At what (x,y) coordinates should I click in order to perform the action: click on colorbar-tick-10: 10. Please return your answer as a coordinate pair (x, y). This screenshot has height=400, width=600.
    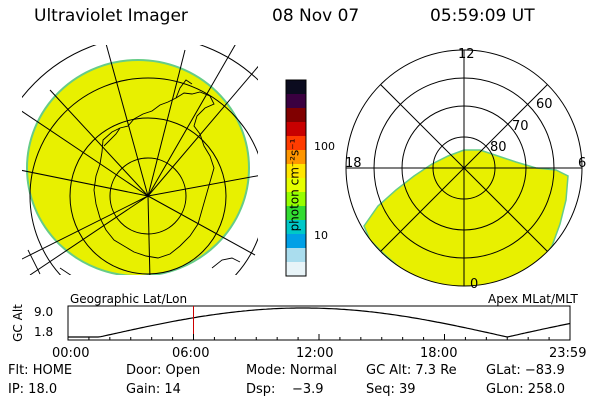
    Looking at the image, I should click on (321, 235).